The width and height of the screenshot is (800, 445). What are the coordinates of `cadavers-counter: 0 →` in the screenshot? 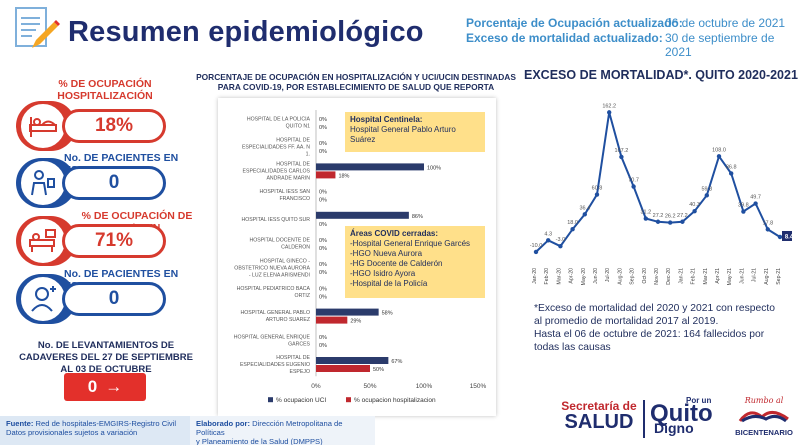 It's located at (105, 387).